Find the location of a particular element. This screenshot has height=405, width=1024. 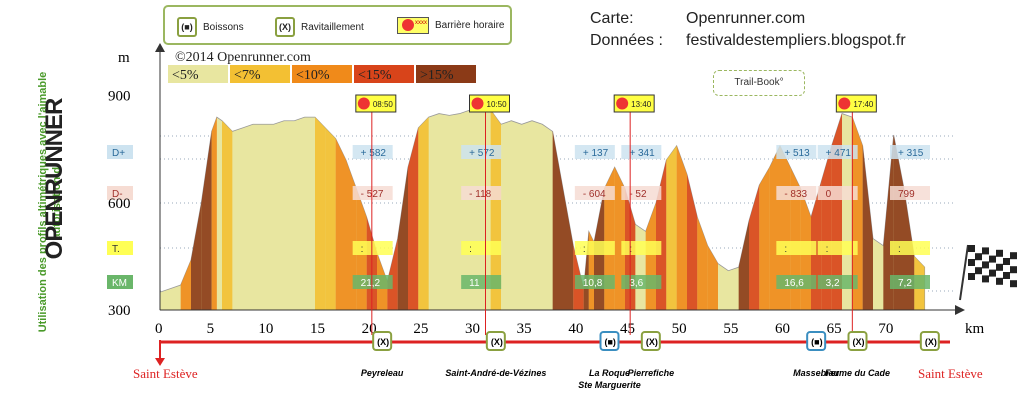

stop-sign-icon is located at coordinates (363, 103).